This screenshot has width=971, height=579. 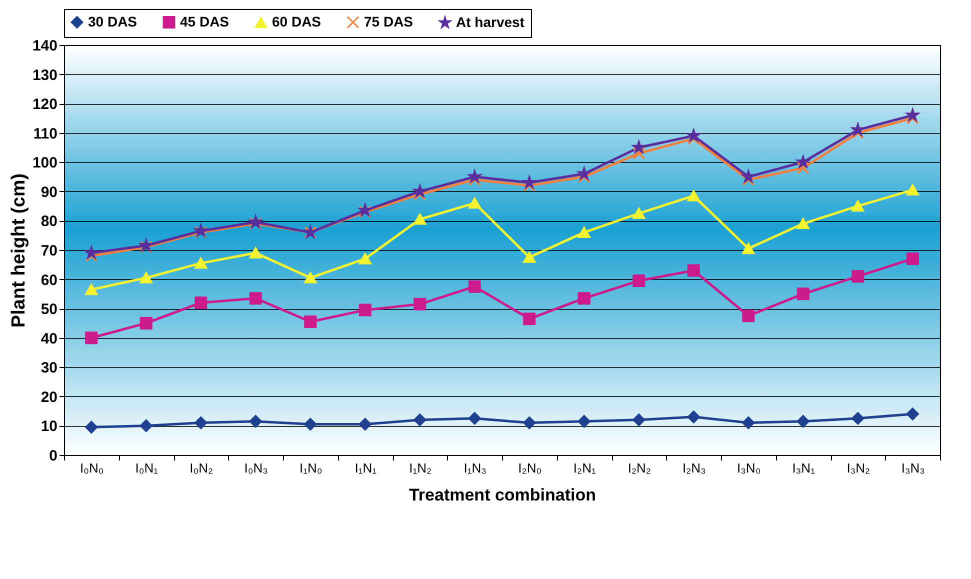 I want to click on x-tick-label: I₂N₁, so click(x=584, y=468).